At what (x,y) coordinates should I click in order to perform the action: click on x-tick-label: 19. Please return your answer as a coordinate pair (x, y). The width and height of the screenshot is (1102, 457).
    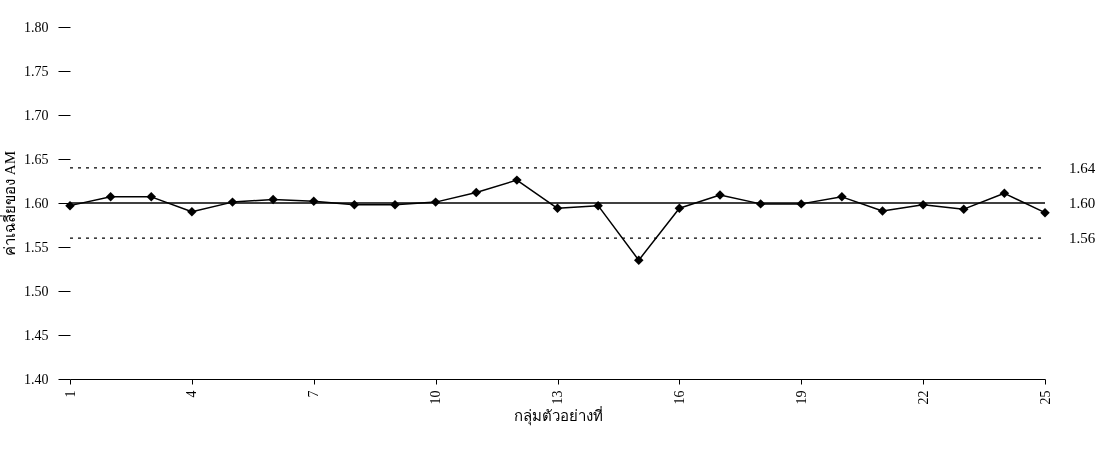
    Looking at the image, I should click on (801, 397).